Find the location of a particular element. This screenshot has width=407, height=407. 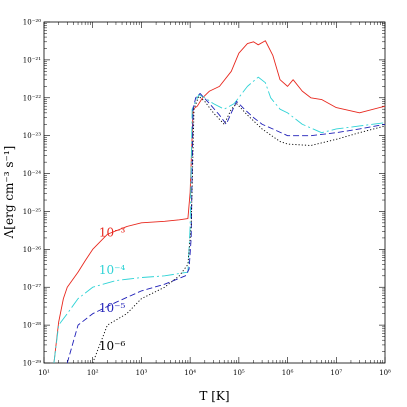

y-tick-label: 10⁻²⁶ is located at coordinates (32, 250).